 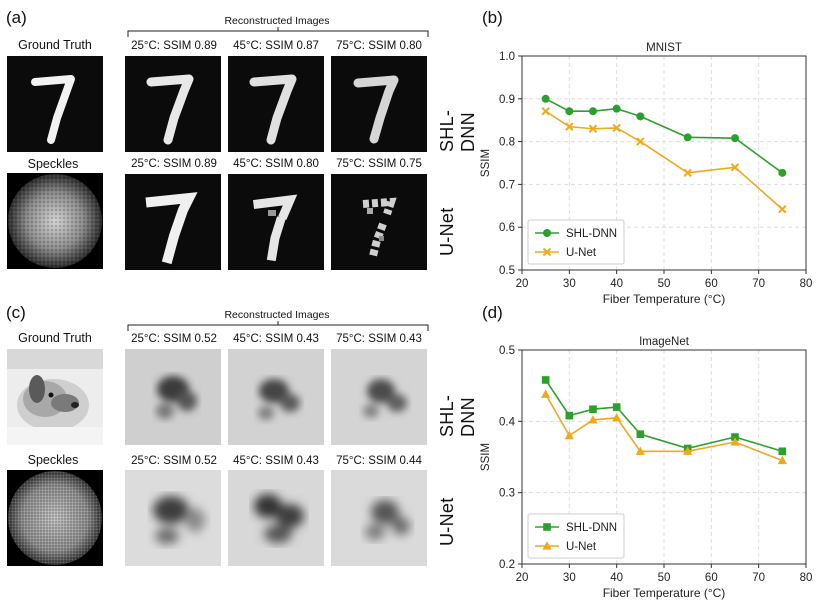 I want to click on caption-c-shl-45: 45°C: SSIM 0.43, so click(x=276, y=339).